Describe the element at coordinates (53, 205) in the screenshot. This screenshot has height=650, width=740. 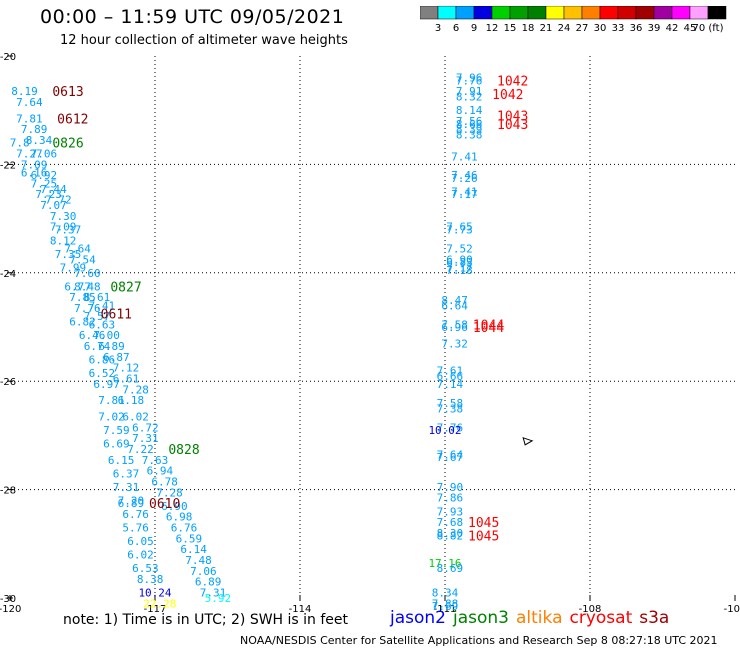
I see `wave-height-label: 7.07` at that location.